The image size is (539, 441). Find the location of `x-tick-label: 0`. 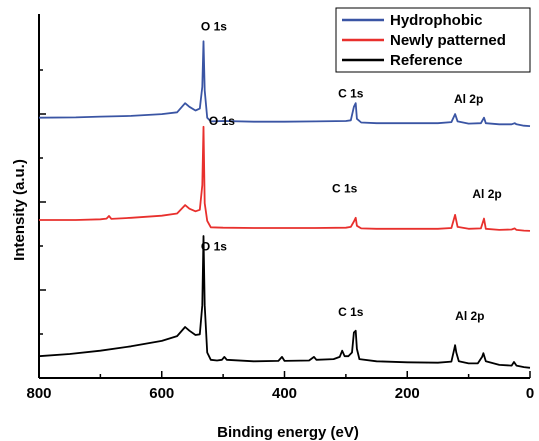

x-tick-label: 0 is located at coordinates (530, 393).